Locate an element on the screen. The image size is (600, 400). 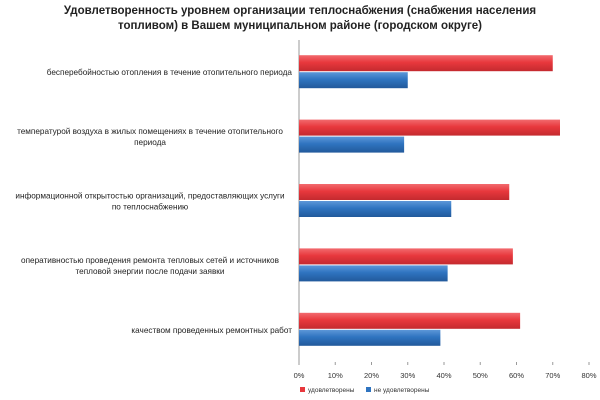
x-tick-label-6: 50% is located at coordinates (480, 375).